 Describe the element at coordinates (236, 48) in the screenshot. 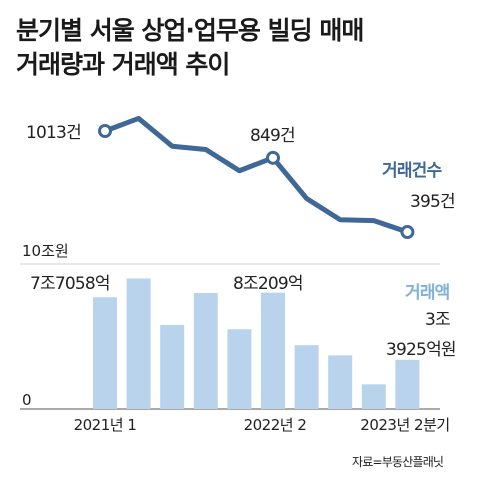

I see `chart-title: 분기별 서울 상업·업무용 빌딩 매매 거래량과 거래액 추이` at that location.